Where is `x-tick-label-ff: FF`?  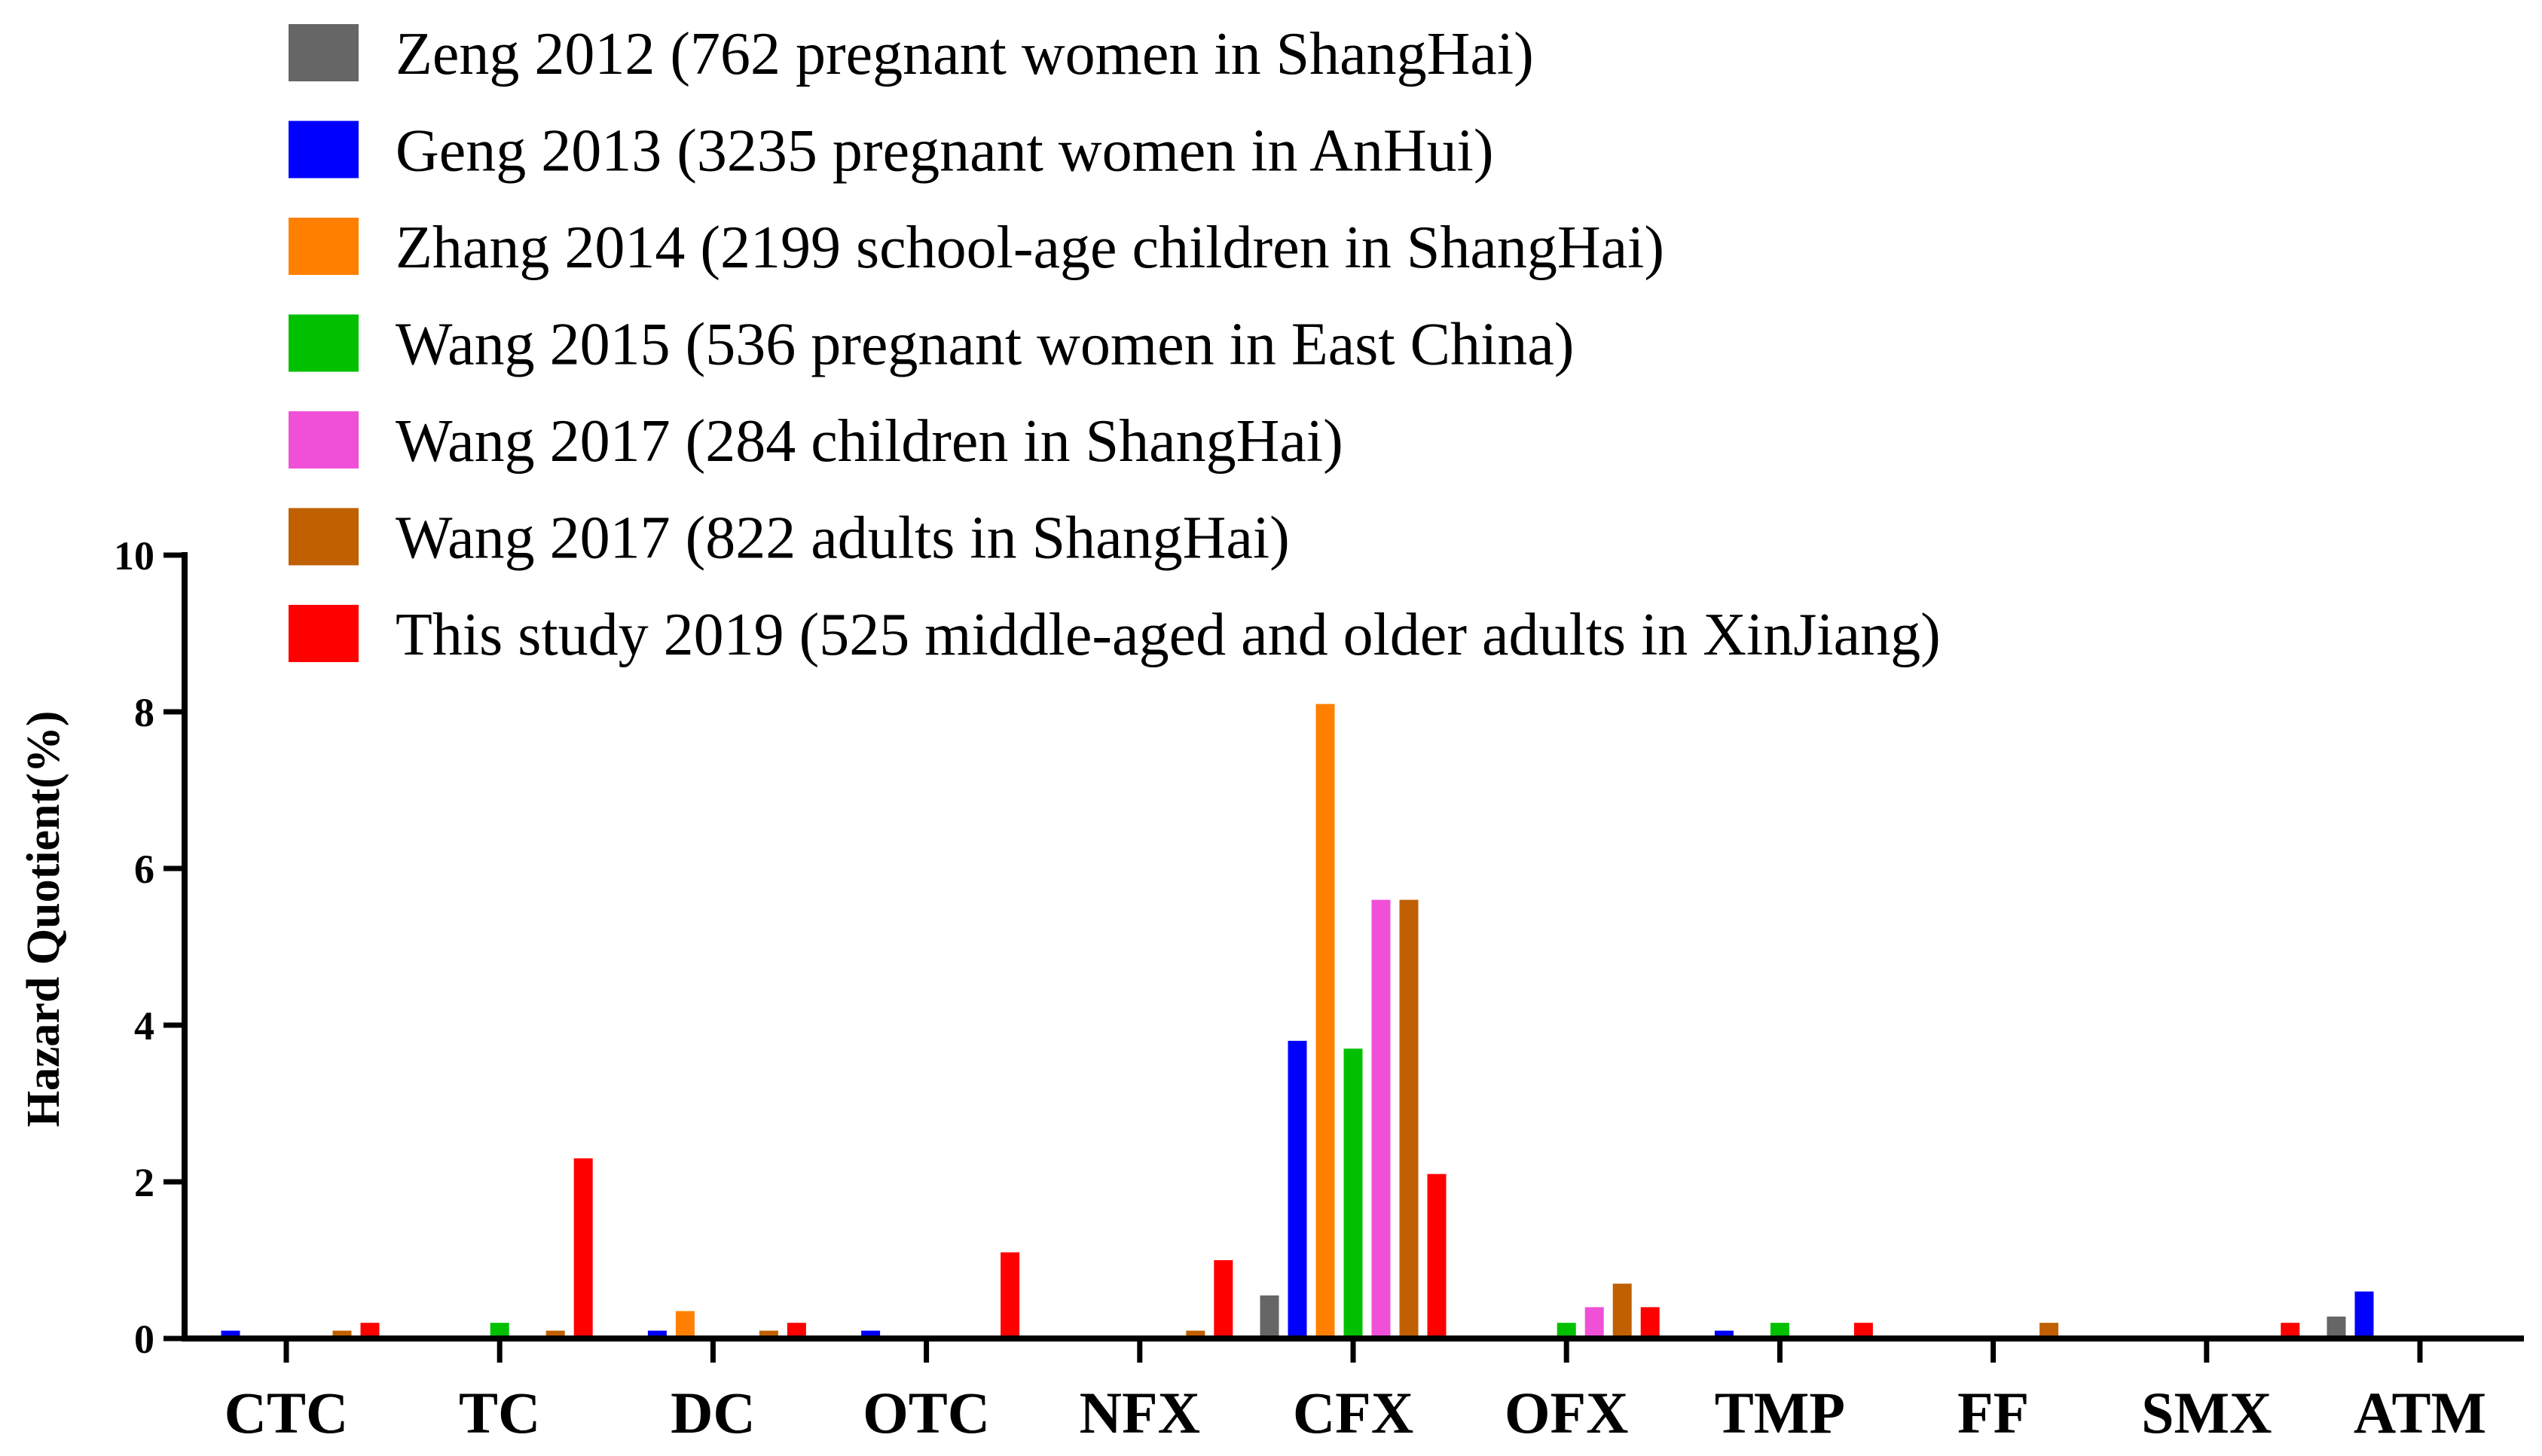 x-tick-label-ff: FF is located at coordinates (1993, 1412).